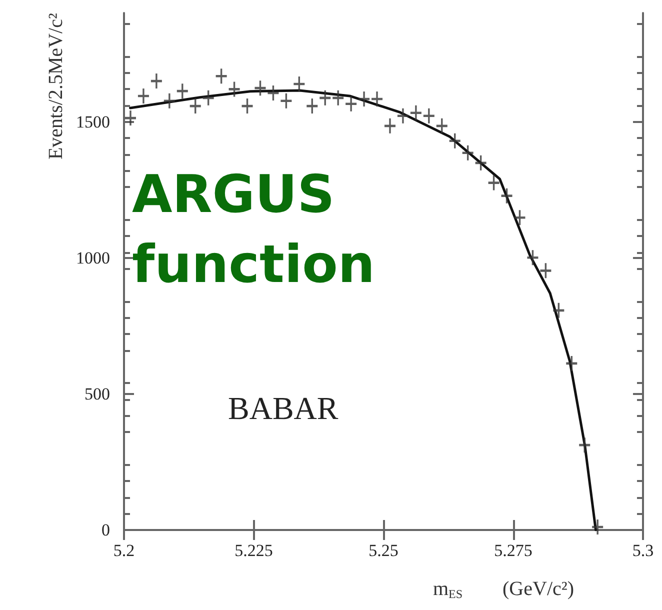 Image resolution: width=662 pixels, height=610 pixels. What do you see at coordinates (93, 258) in the screenshot?
I see `y-tick-label: 1000` at bounding box center [93, 258].